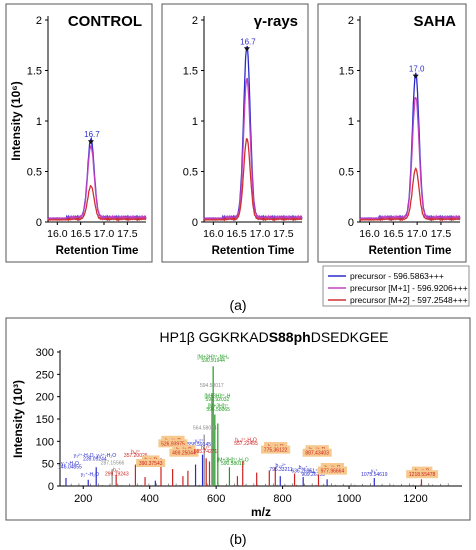  I want to click on peak-annotation: 909.26793, so click(313, 475).